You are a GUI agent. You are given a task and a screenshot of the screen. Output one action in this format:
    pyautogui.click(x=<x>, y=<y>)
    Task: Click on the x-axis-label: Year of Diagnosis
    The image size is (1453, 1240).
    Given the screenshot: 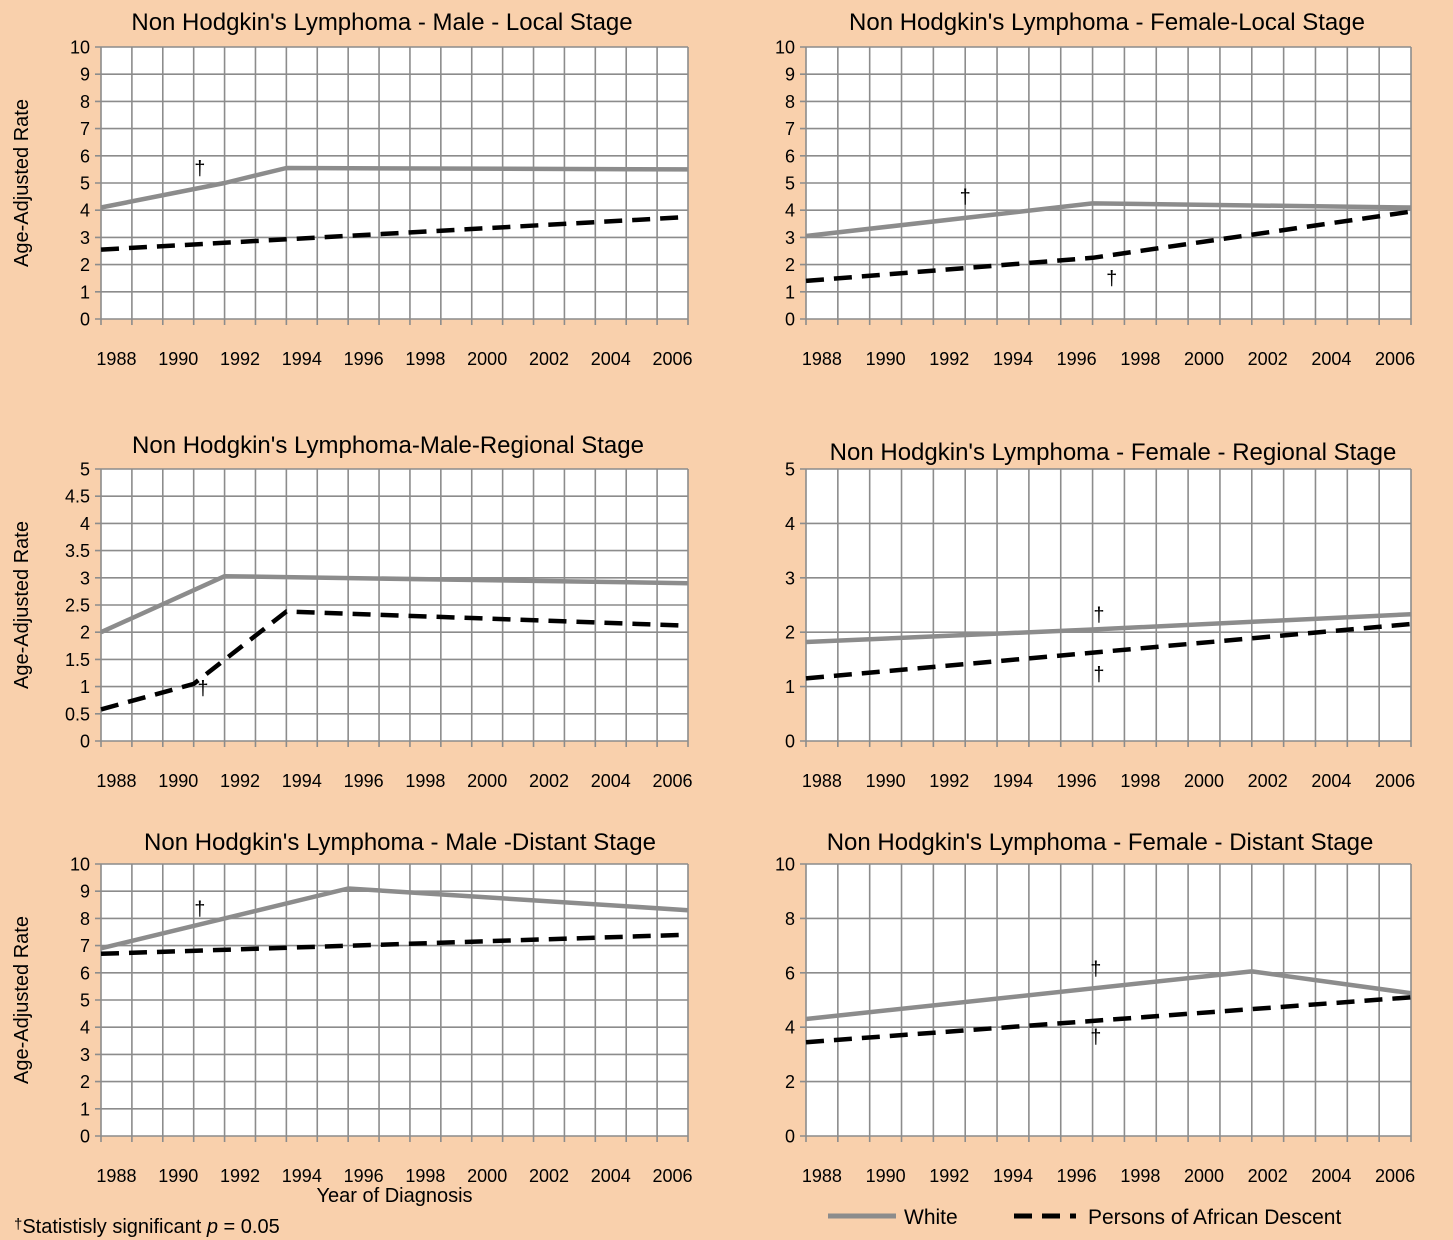 What is the action you would take?
    pyautogui.click(x=394, y=1196)
    